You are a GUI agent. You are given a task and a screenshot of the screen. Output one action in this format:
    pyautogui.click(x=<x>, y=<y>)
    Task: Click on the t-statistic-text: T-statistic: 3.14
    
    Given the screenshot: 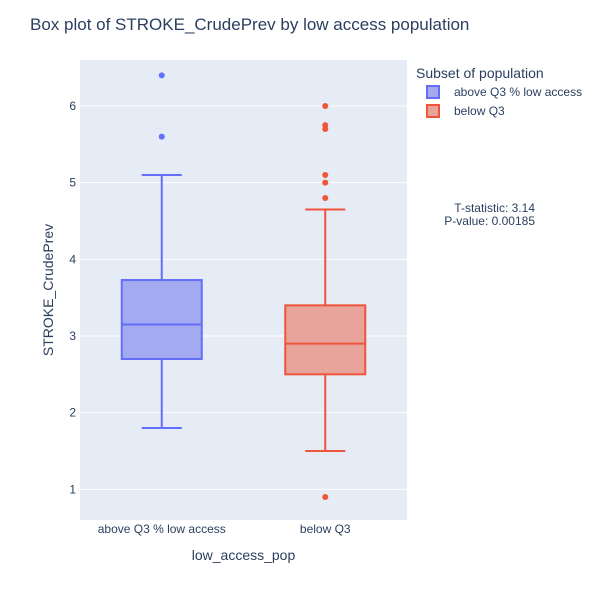 What is the action you would take?
    pyautogui.click(x=494, y=208)
    